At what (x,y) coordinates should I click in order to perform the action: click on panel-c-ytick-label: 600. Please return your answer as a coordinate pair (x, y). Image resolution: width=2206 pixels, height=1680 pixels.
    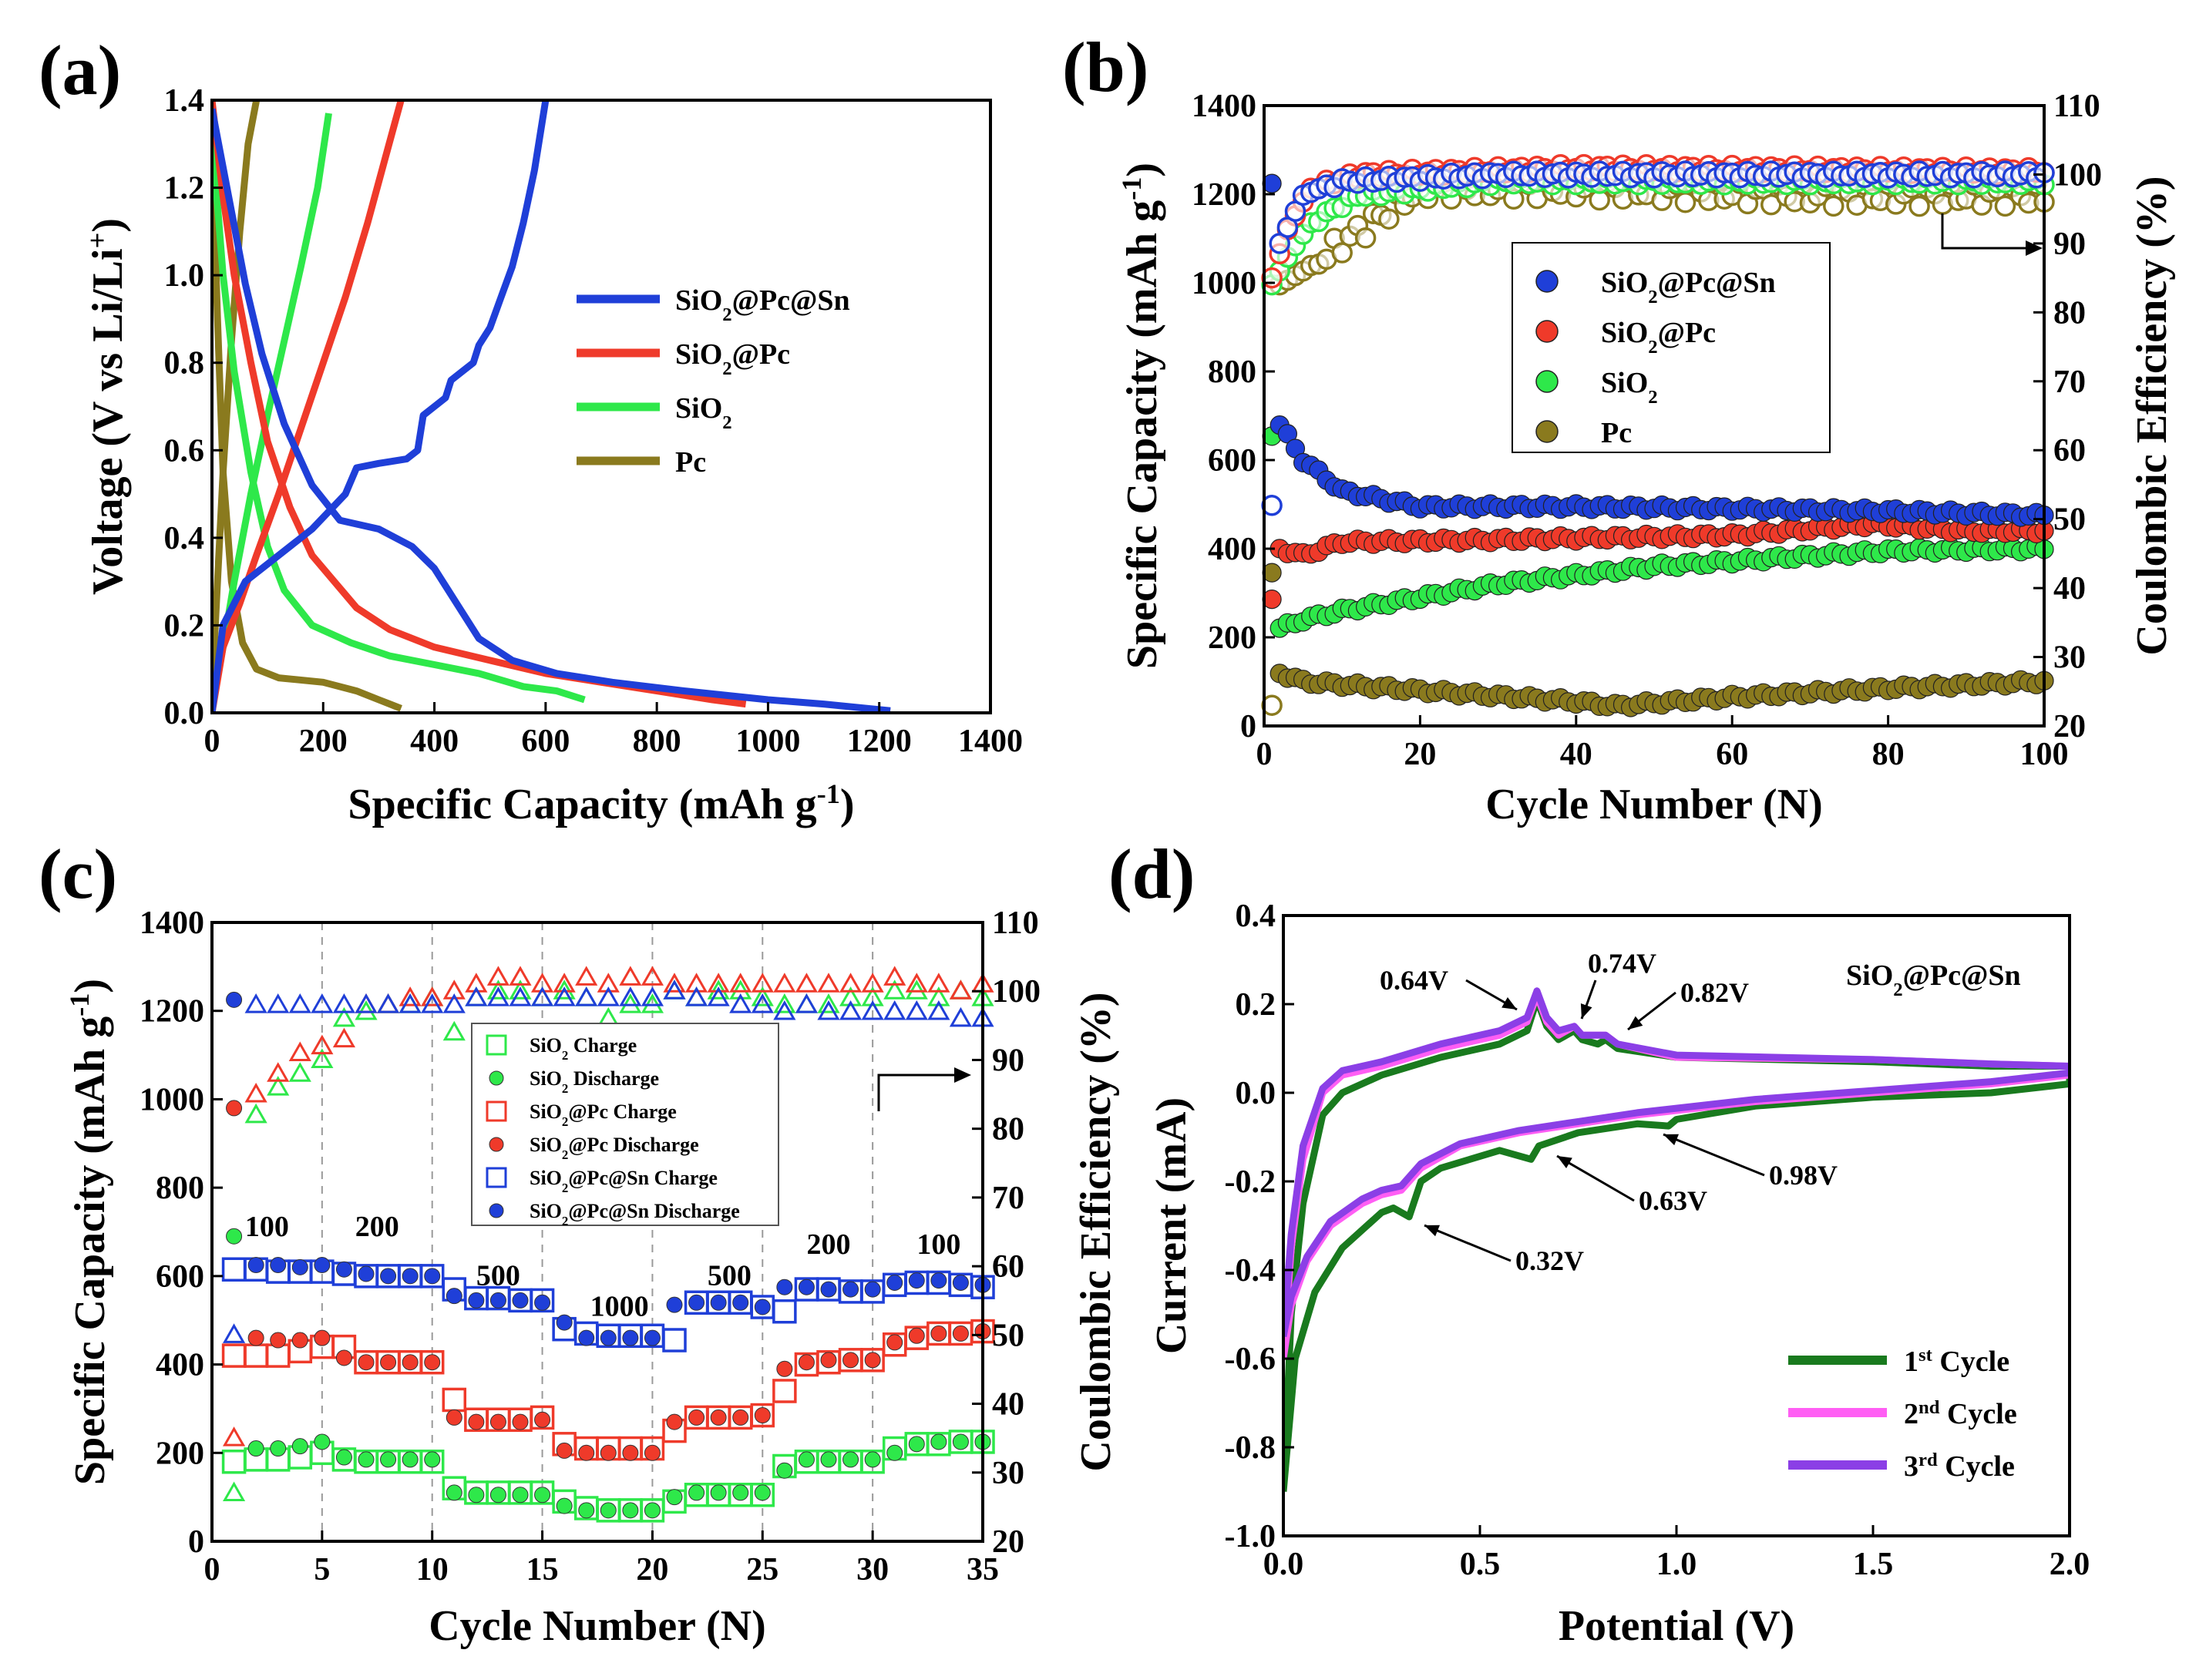
    Looking at the image, I should click on (180, 1277).